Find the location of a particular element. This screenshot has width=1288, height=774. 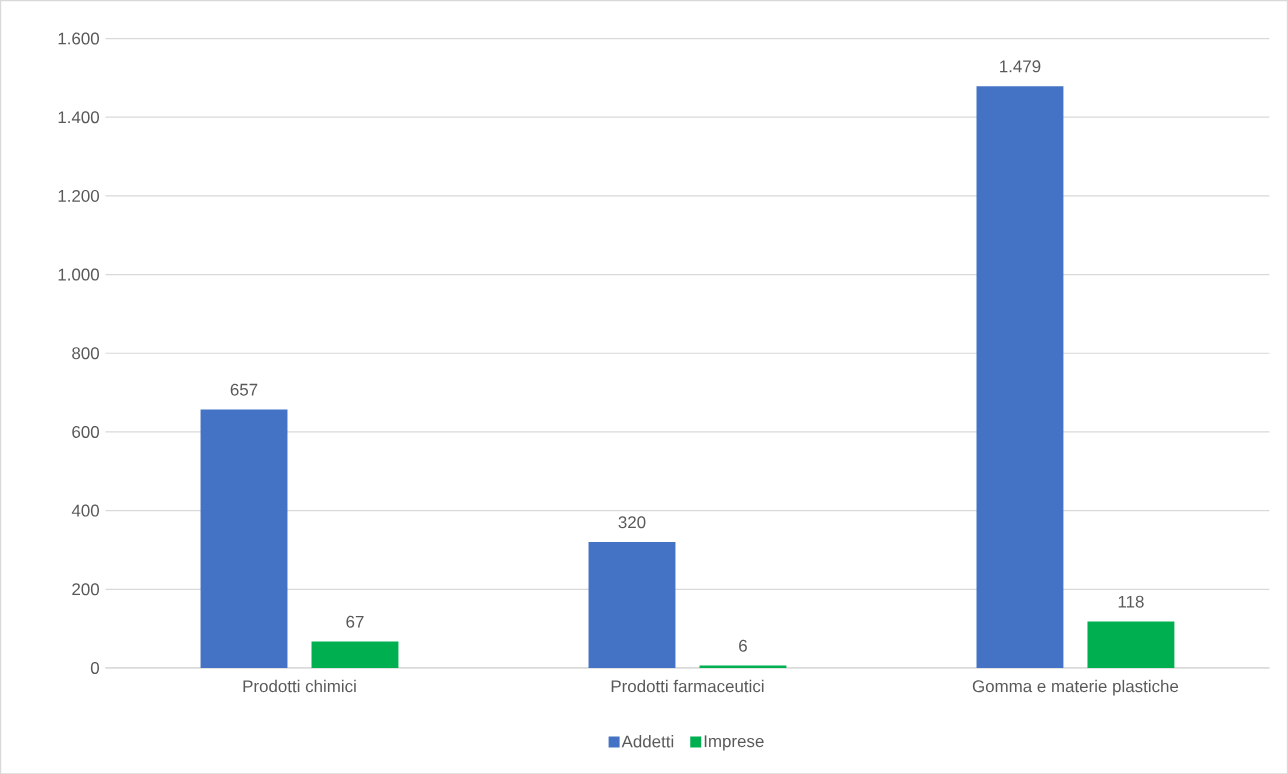

y-tick-label: 400 is located at coordinates (85, 510).